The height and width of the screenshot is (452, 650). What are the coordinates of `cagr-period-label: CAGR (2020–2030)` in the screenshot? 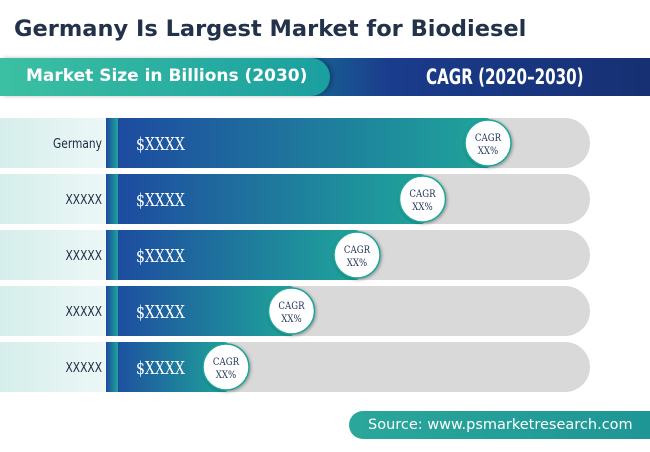 It's located at (505, 77).